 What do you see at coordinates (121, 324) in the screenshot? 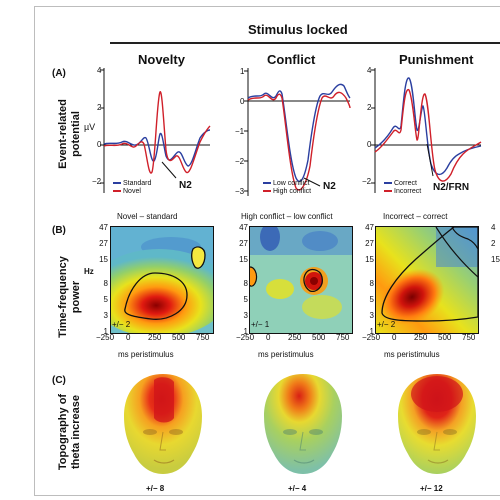
I see `tf-novelty-scale: +/− 2` at bounding box center [121, 324].